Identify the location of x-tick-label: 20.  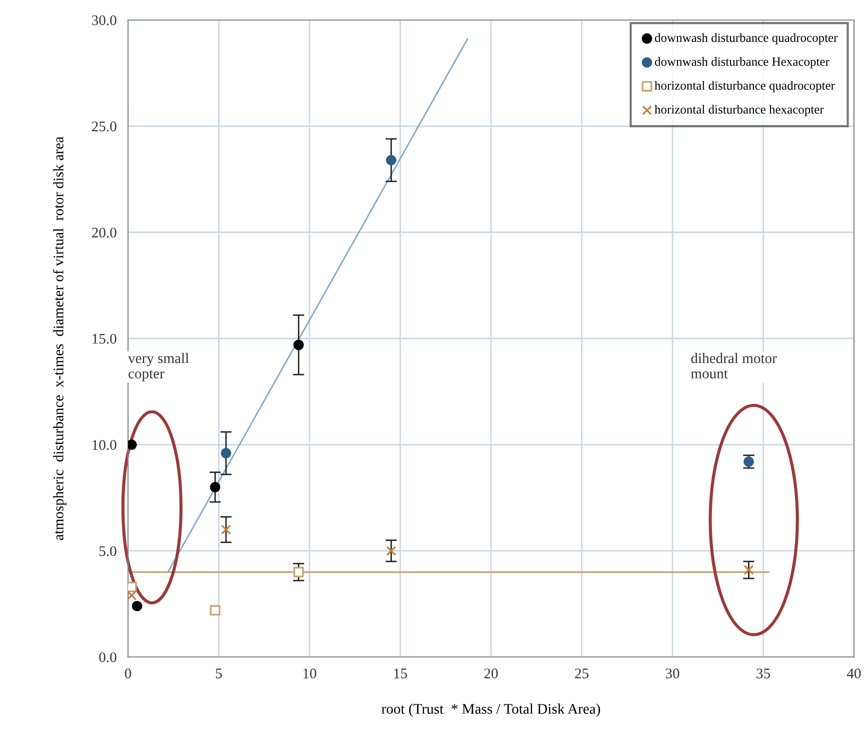
(491, 673).